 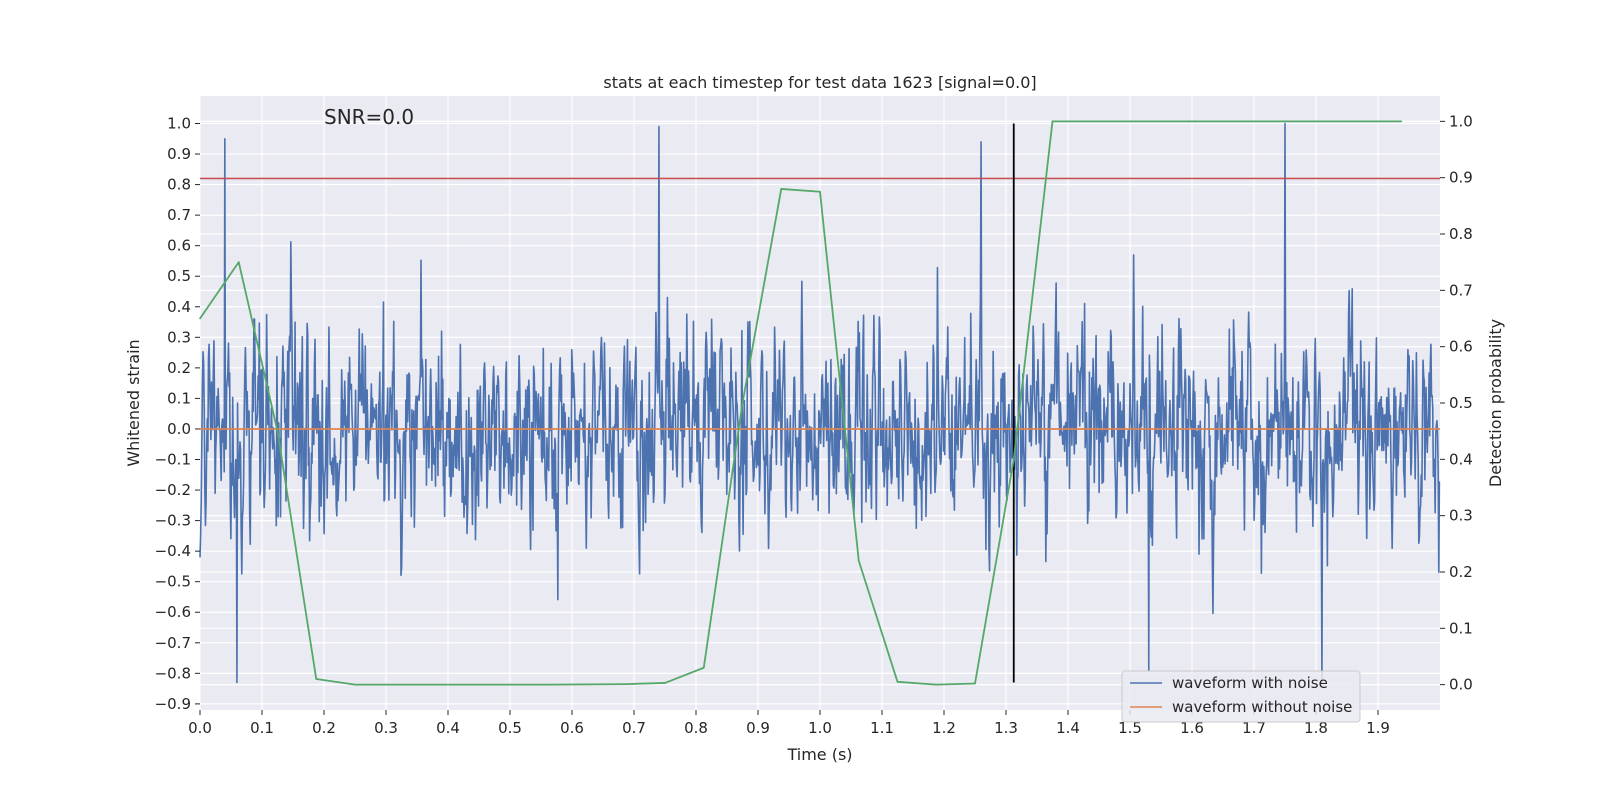 I want to click on y2-tick-label: 1.0, so click(x=1461, y=121).